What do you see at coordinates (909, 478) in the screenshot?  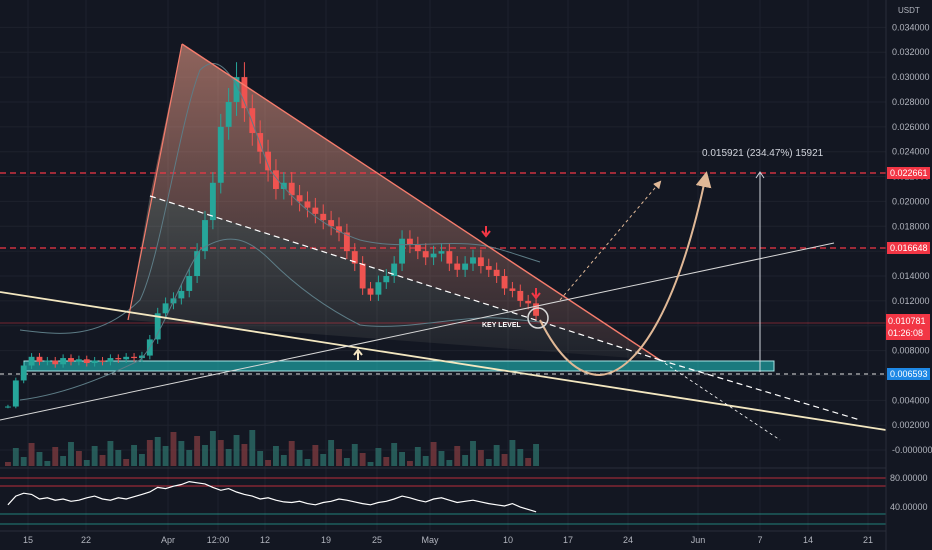 I see `indicator-tick-80: 80.00000` at bounding box center [909, 478].